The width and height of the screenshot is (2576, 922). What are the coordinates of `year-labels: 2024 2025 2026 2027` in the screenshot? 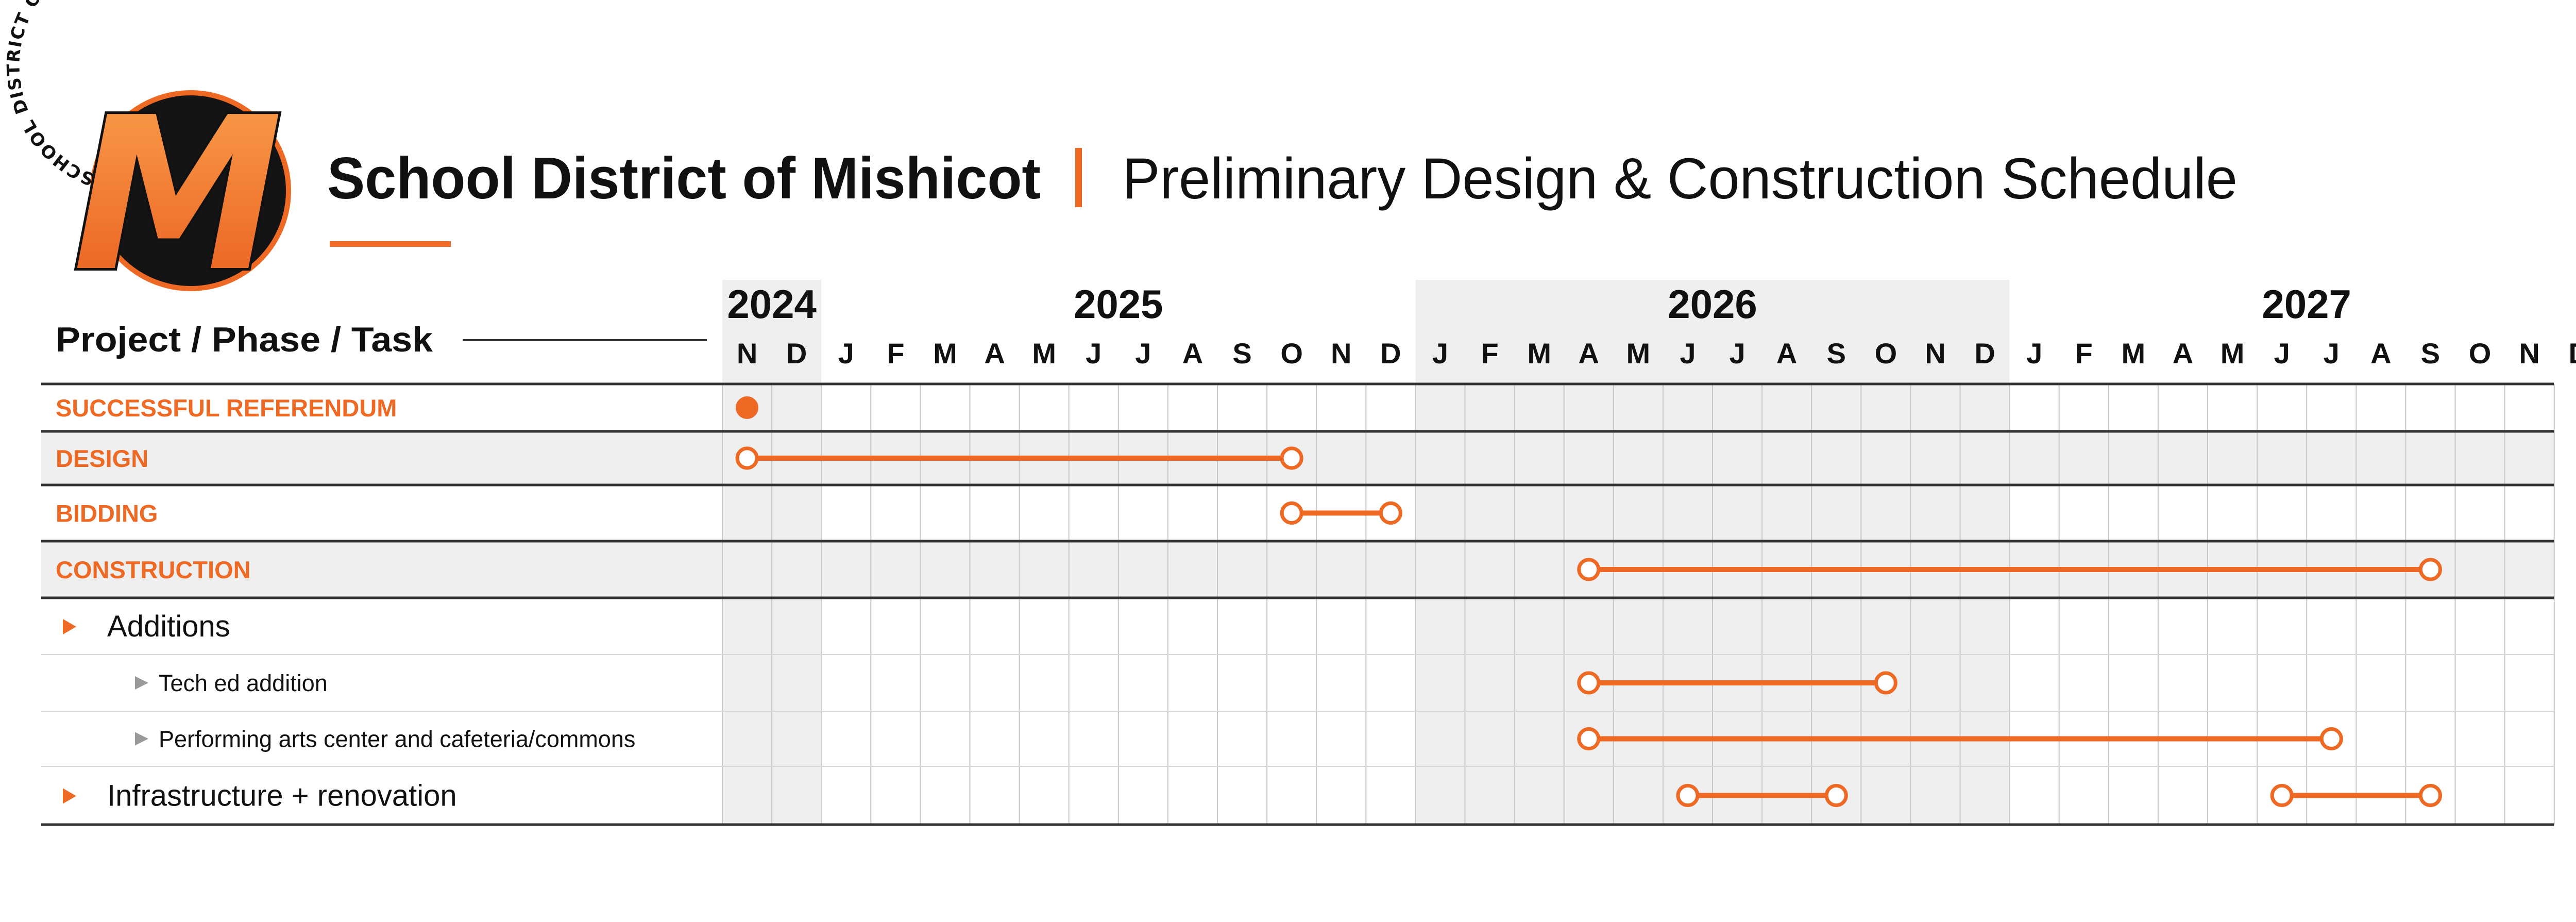 It's located at (1539, 304).